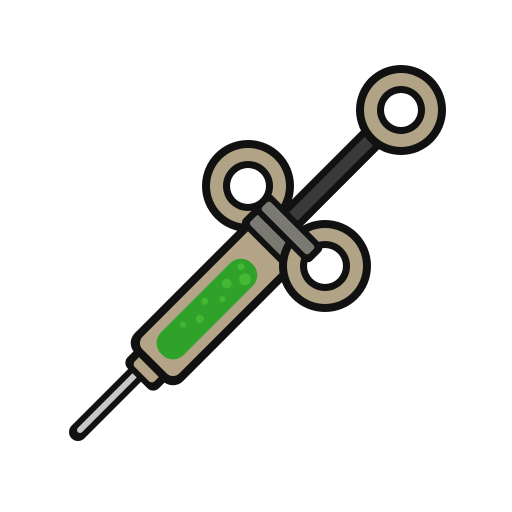 The image size is (512, 512). What do you see at coordinates (109, 401) in the screenshot?
I see `needle` at bounding box center [109, 401].